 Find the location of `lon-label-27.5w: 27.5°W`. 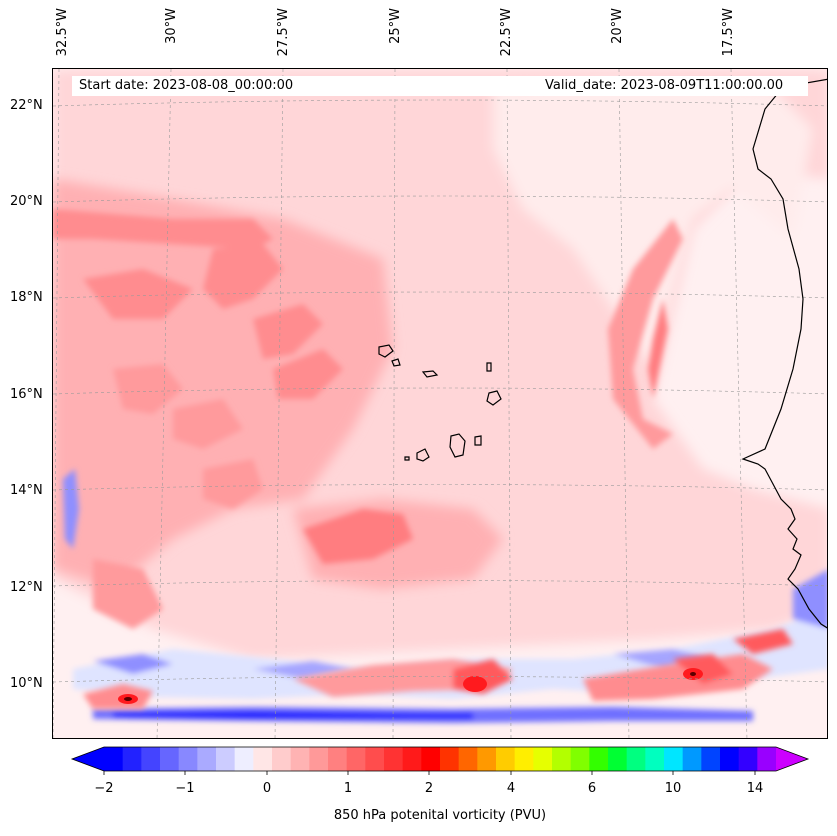

lon-label-27.5w: 27.5°W is located at coordinates (283, 32).